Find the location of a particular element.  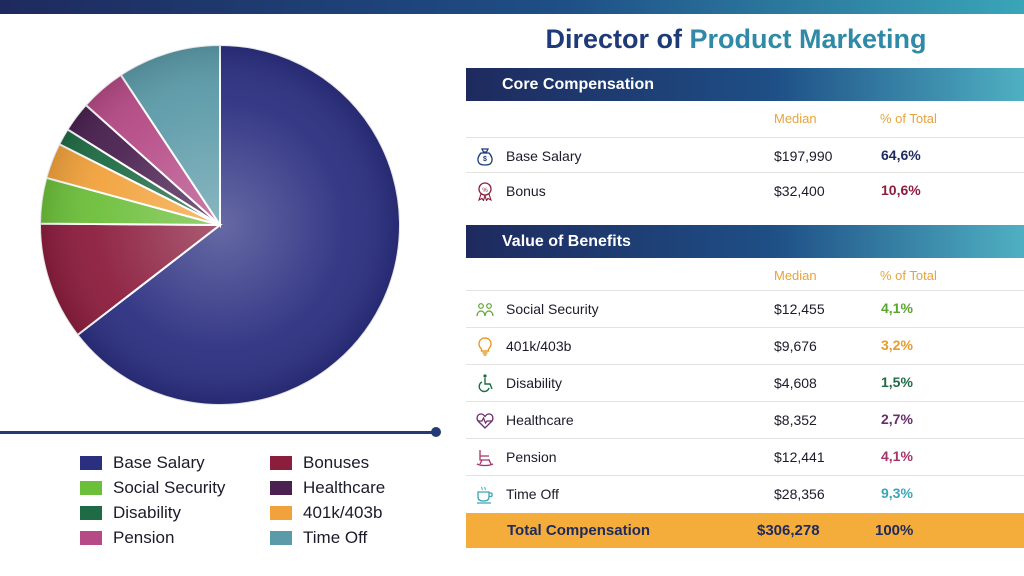

table-row: Healthcare $8,352 2,7% is located at coordinates (745, 419).